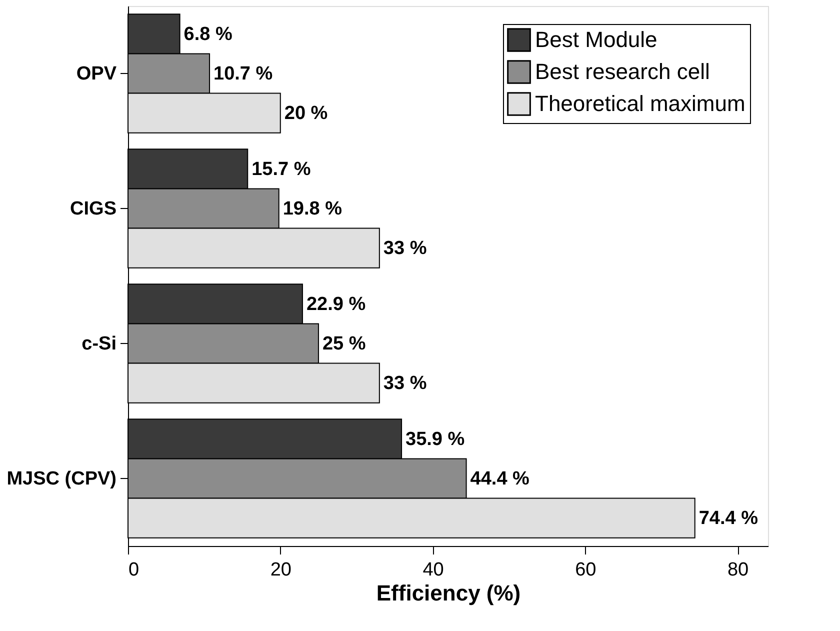  I want to click on legend-label: Best research cell, so click(622, 71).